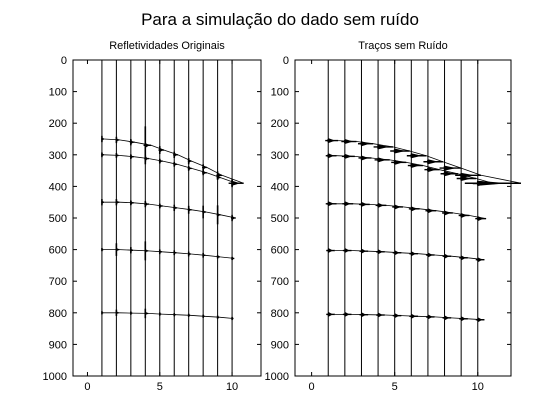 The width and height of the screenshot is (560, 420). Describe the element at coordinates (160, 387) in the screenshot. I see `x-tick-label: 5` at that location.